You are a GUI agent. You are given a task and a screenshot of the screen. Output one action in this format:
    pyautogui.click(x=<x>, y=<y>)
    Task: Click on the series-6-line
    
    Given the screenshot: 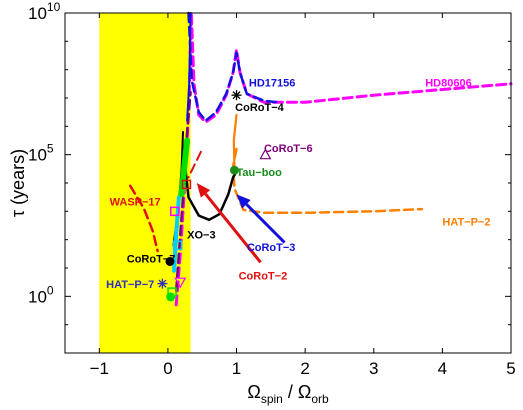 What is the action you would take?
    pyautogui.click(x=143, y=218)
    